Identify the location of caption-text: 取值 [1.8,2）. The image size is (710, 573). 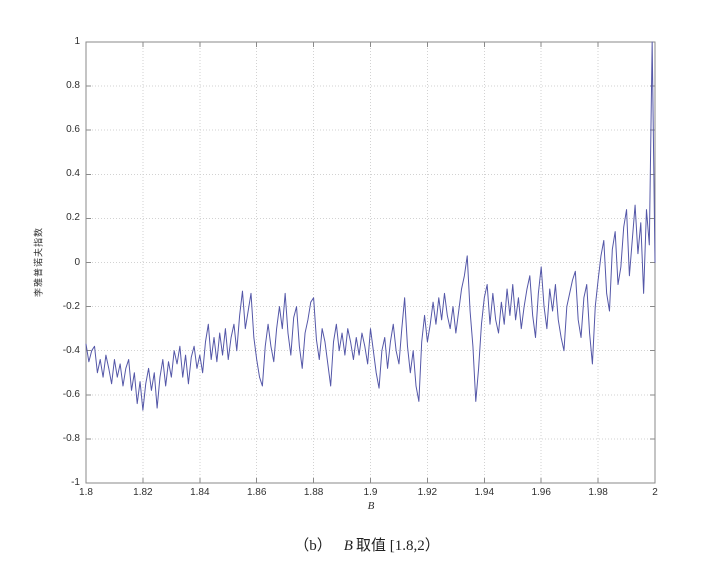
(397, 546).